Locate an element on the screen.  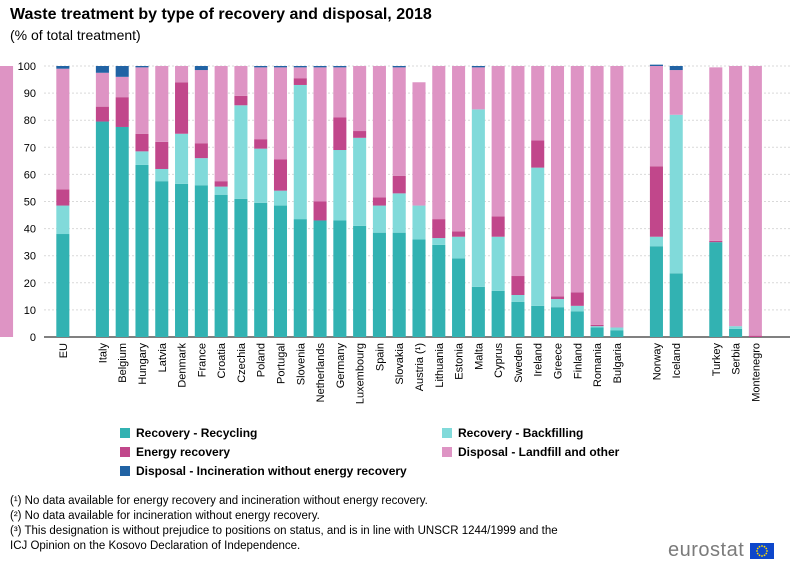
x-tick-label: Malta is located at coordinates (479, 356).